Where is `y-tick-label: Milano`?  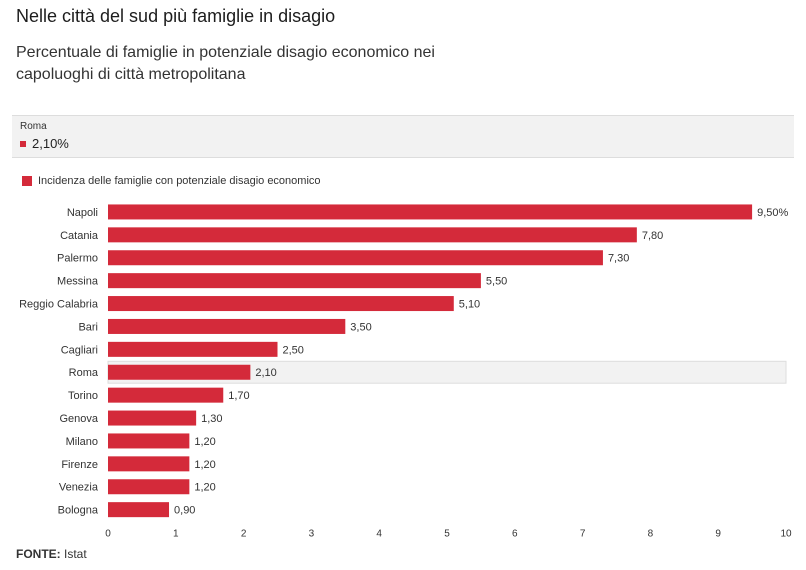
y-tick-label: Milano is located at coordinates (82, 442).